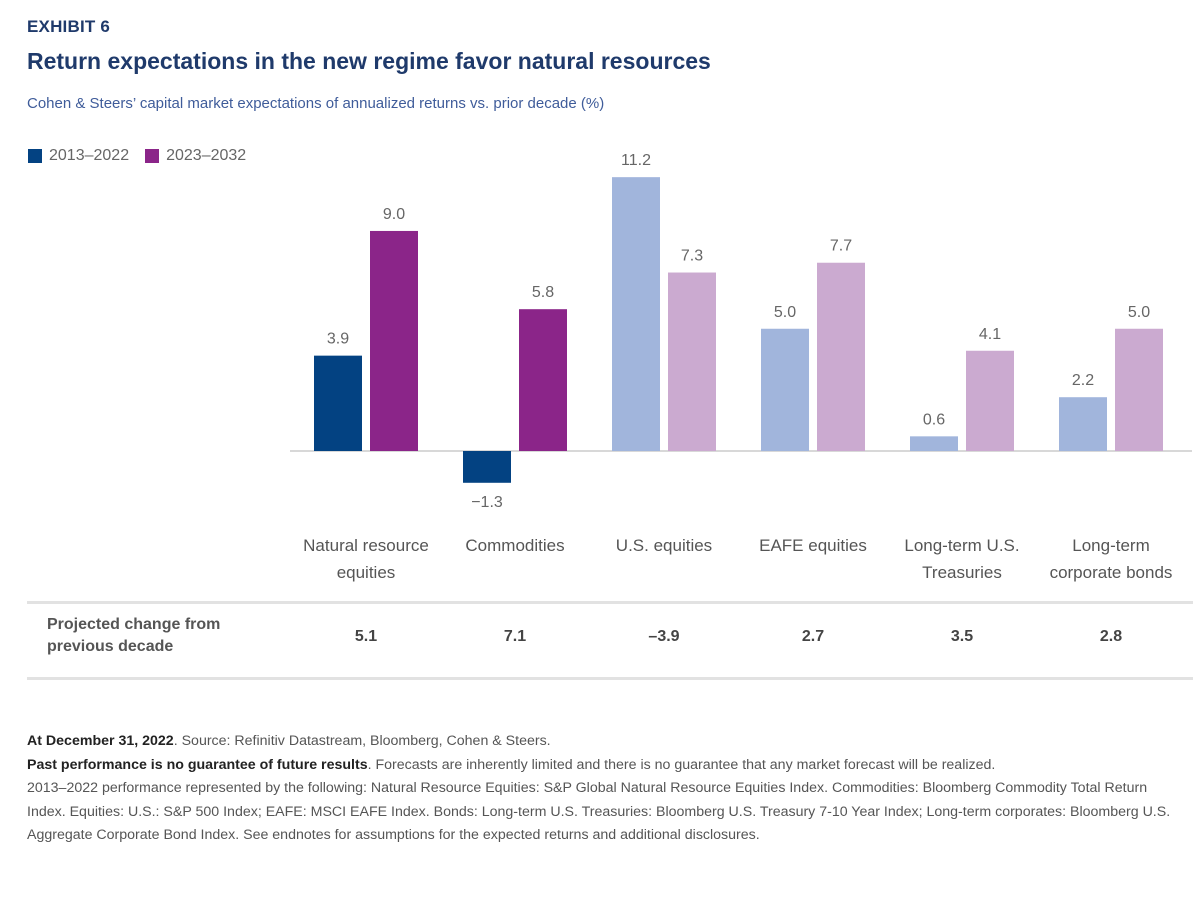  Describe the element at coordinates (338, 339) in the screenshot. I see `data-label-1-cat-0: 3.9` at that location.